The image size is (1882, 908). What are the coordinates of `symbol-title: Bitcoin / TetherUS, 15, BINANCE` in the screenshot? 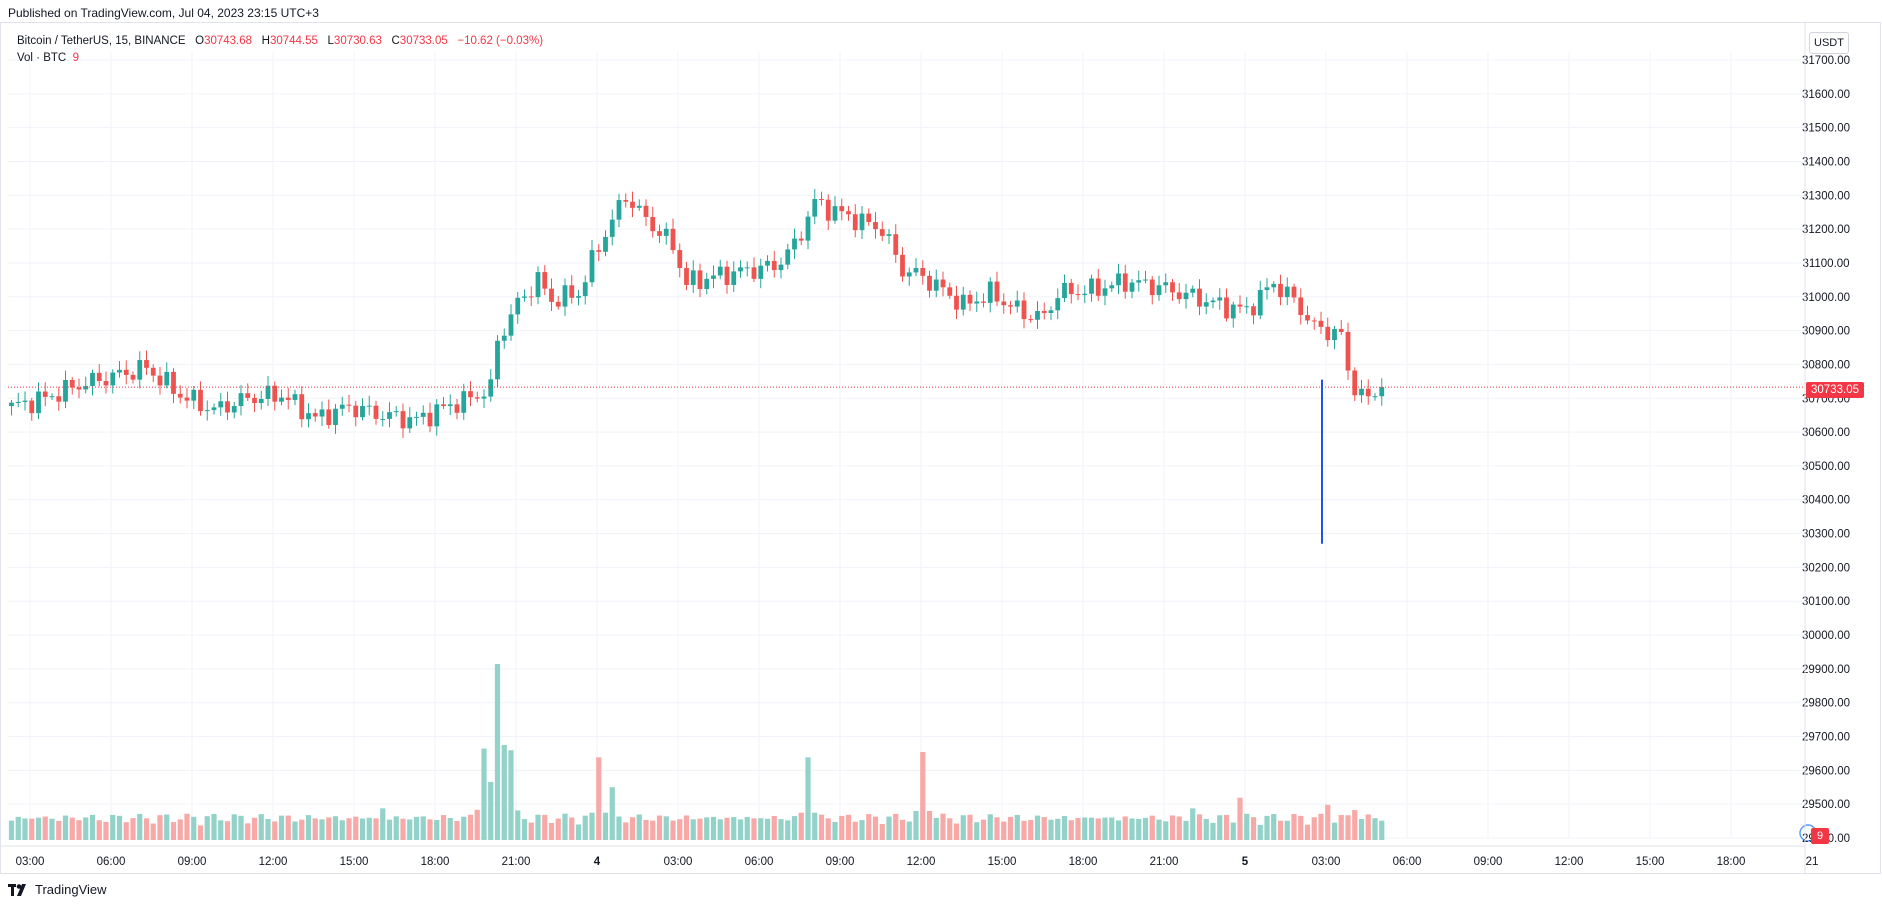 It's located at (101, 41).